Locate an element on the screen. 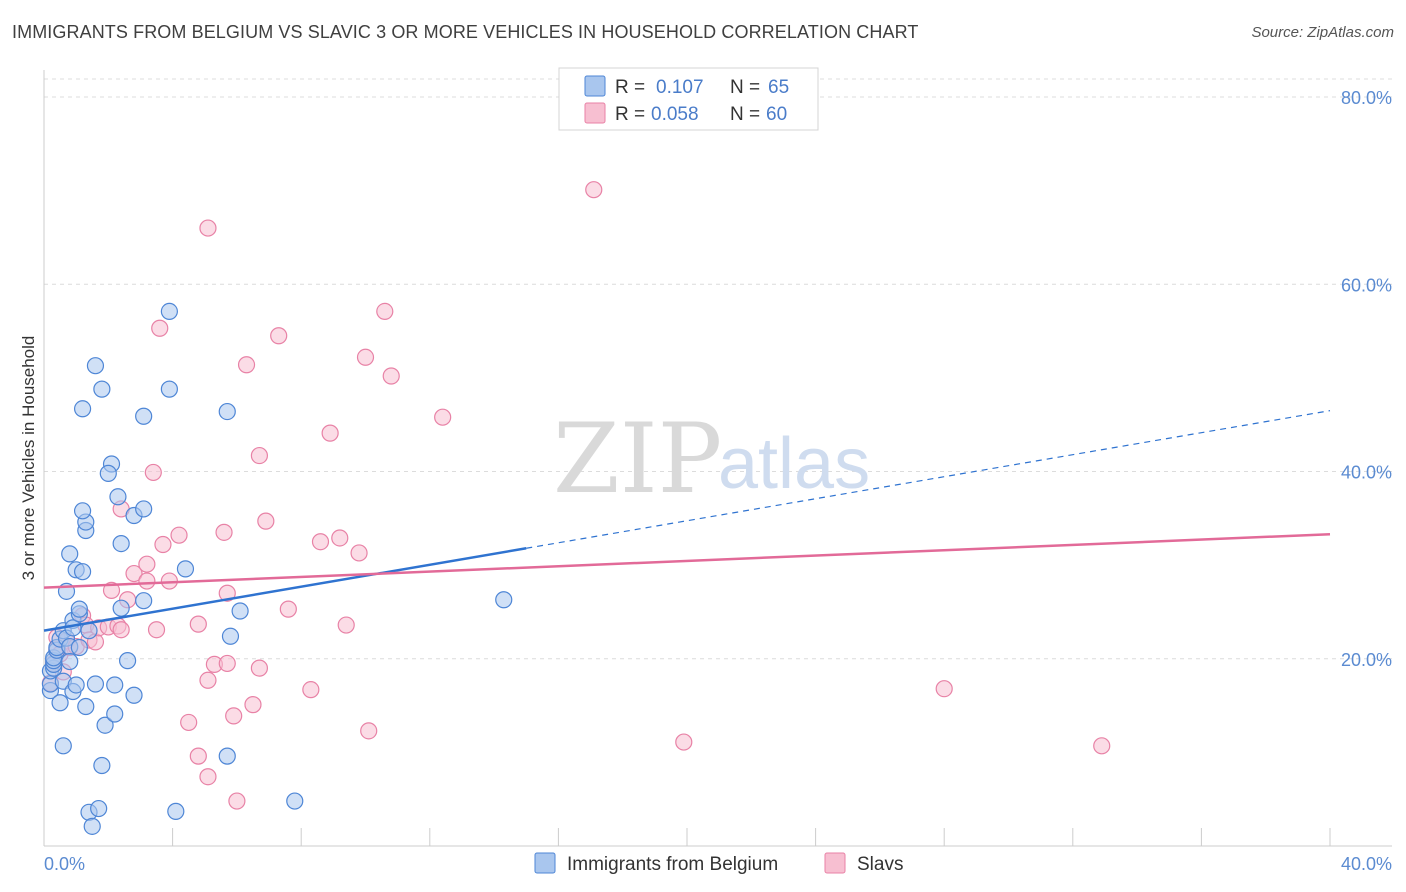 This screenshot has width=1406, height=892. y-tick-label: 80.0% is located at coordinates (1366, 98).